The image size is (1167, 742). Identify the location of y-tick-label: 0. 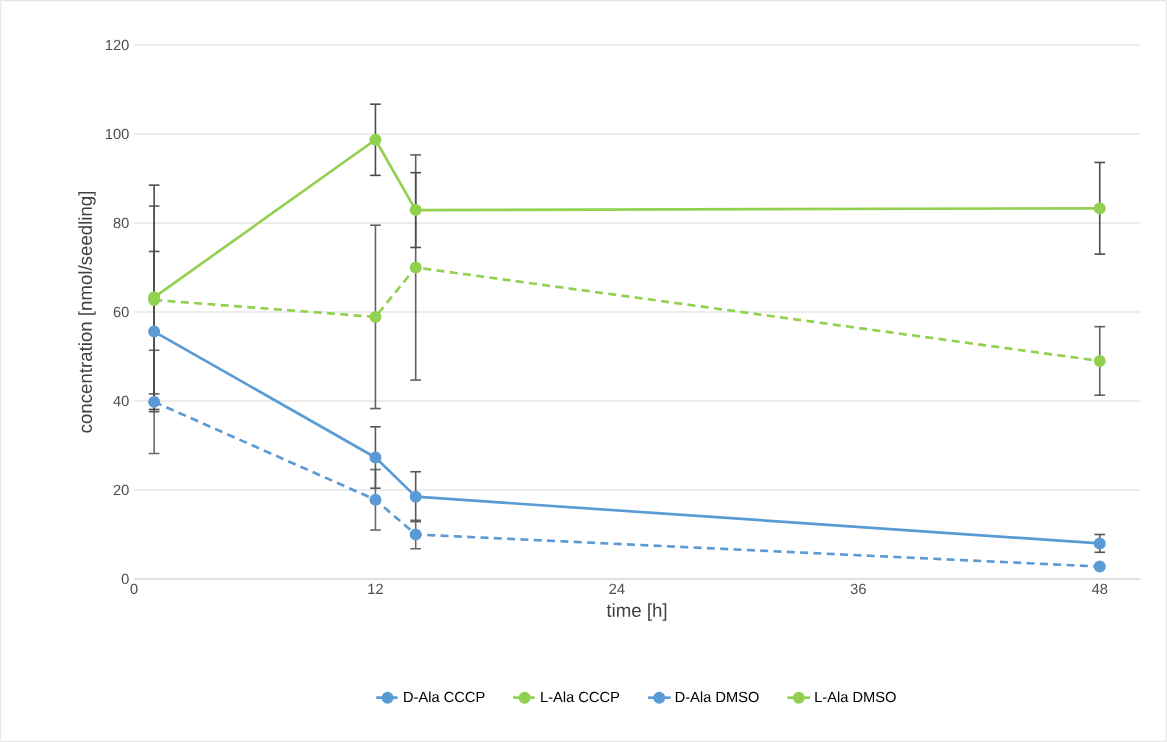
(125, 579).